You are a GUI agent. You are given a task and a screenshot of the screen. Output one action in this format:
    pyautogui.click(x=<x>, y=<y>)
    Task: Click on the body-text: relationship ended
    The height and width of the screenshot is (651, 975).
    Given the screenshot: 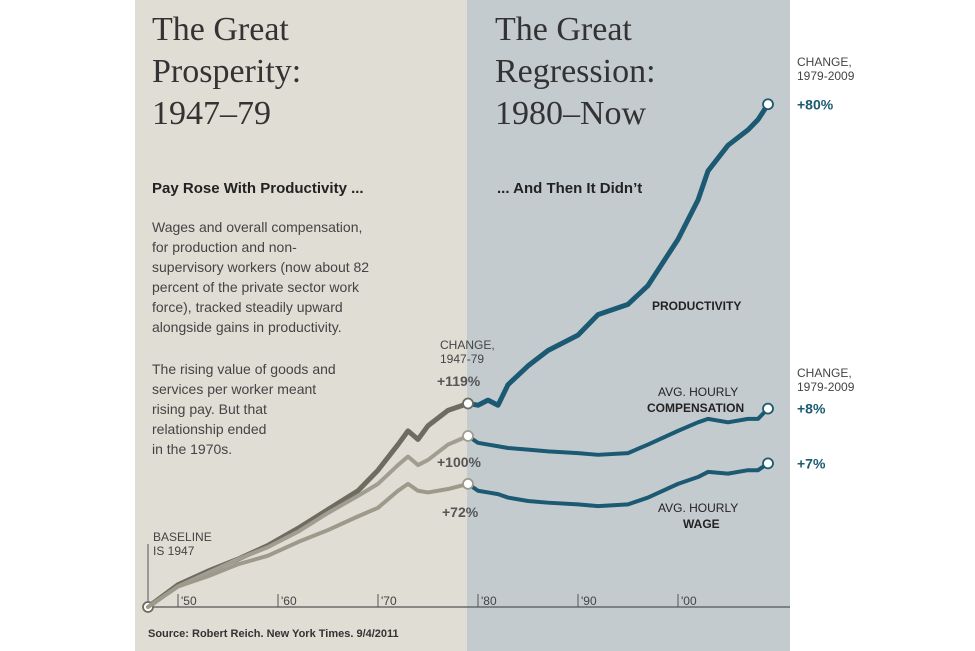 What is the action you would take?
    pyautogui.click(x=209, y=429)
    